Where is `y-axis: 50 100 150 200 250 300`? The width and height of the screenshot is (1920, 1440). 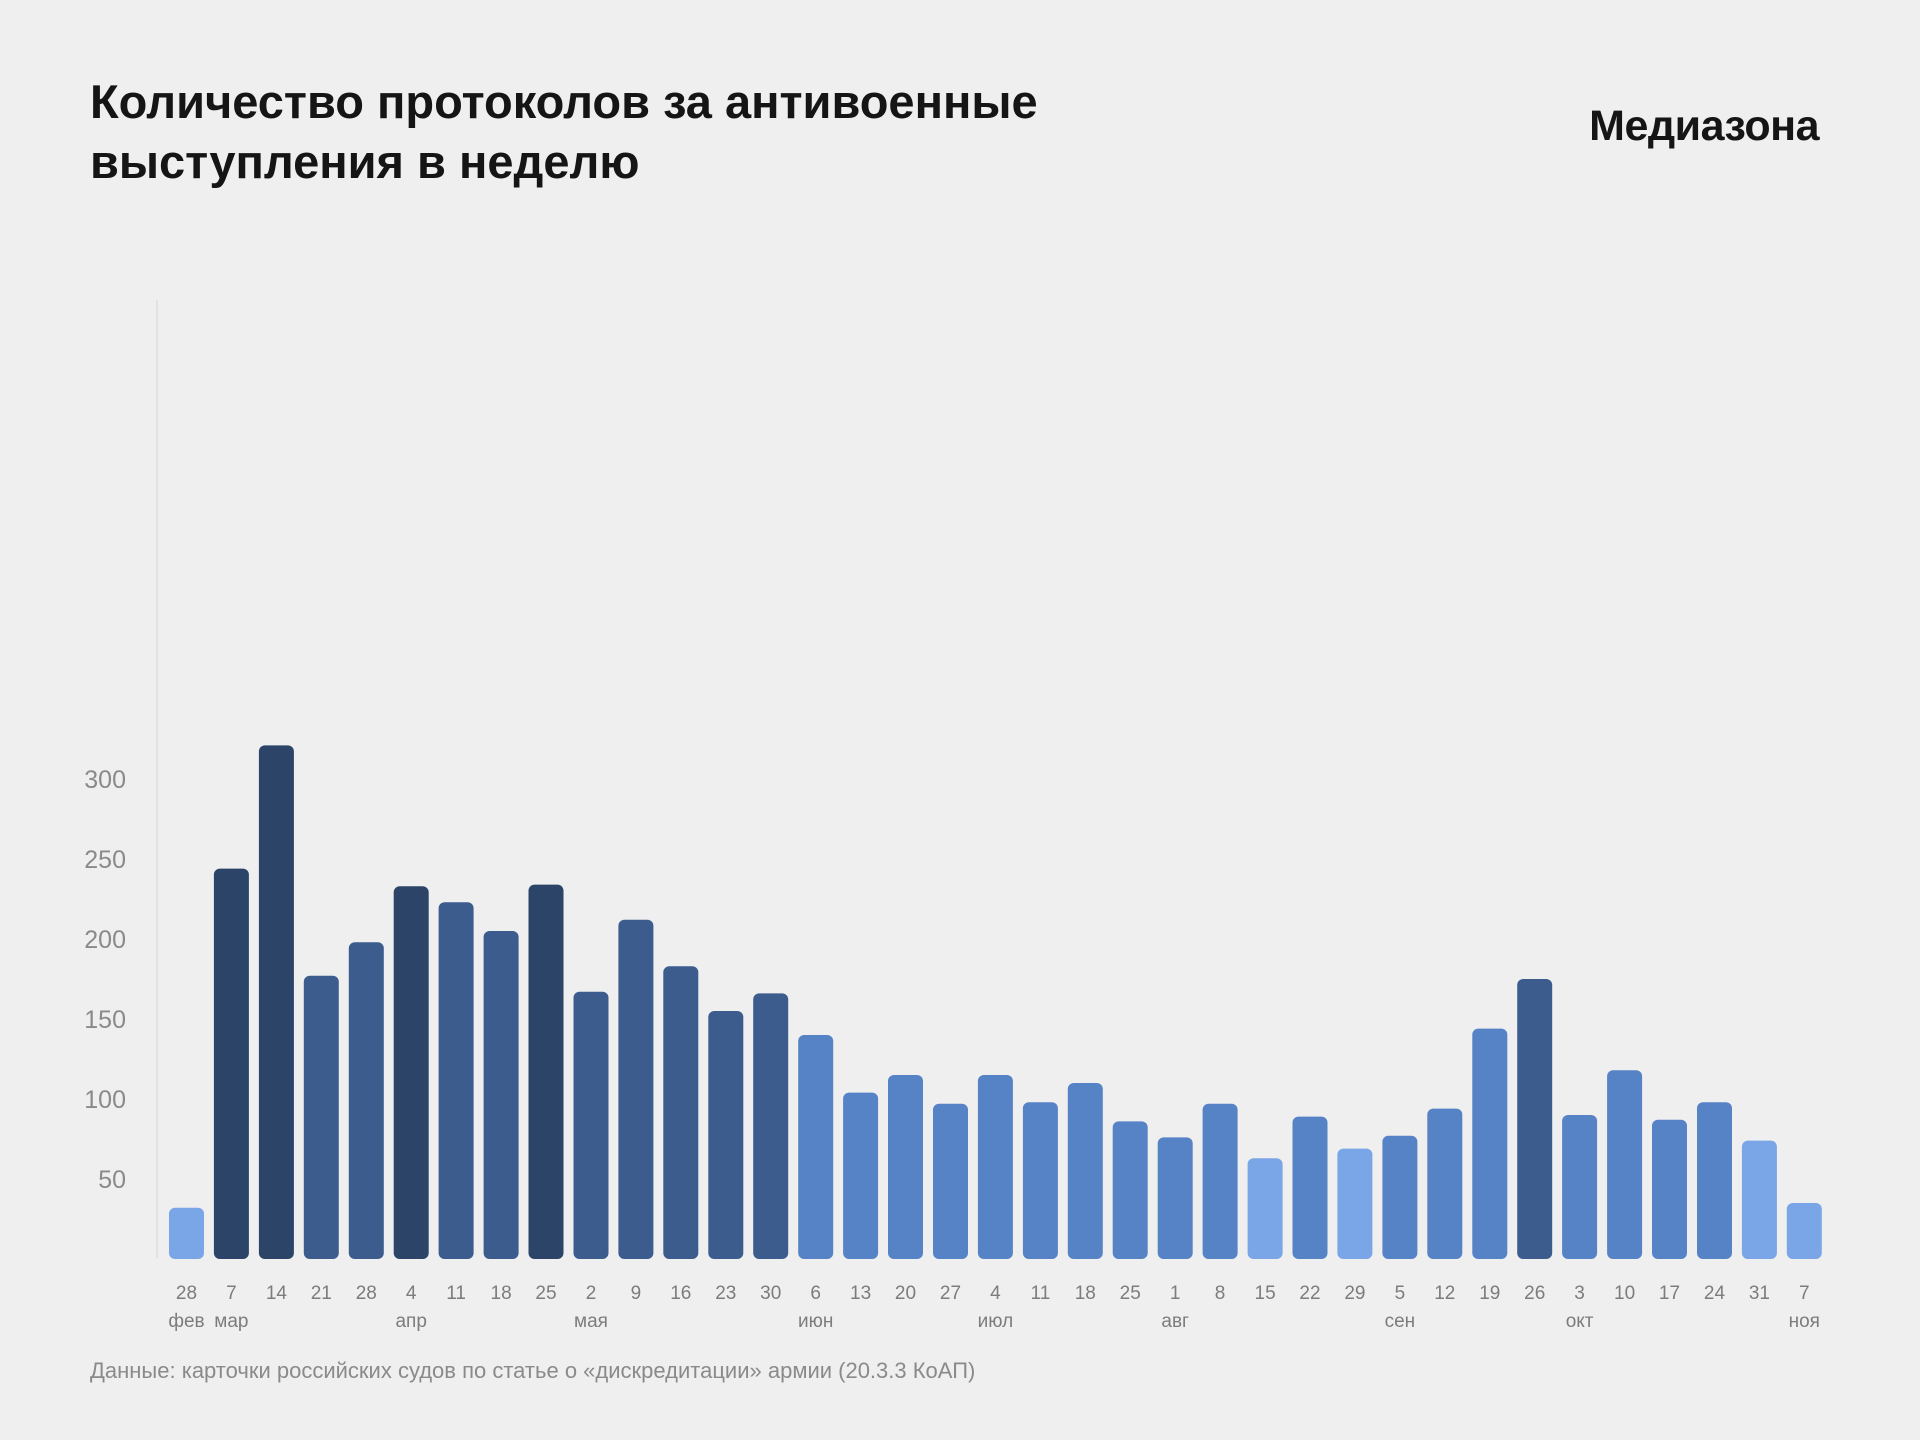 y-axis: 50 100 150 200 250 300 is located at coordinates (105, 980).